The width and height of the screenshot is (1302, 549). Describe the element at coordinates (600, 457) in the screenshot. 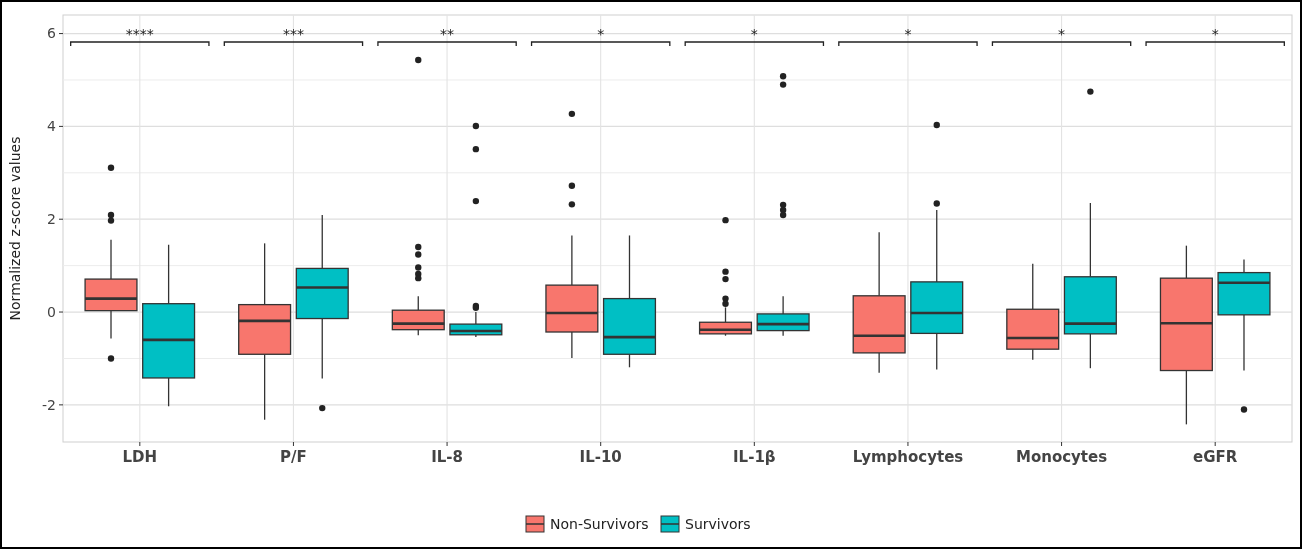

I see `x-tick-label: IL-10` at that location.